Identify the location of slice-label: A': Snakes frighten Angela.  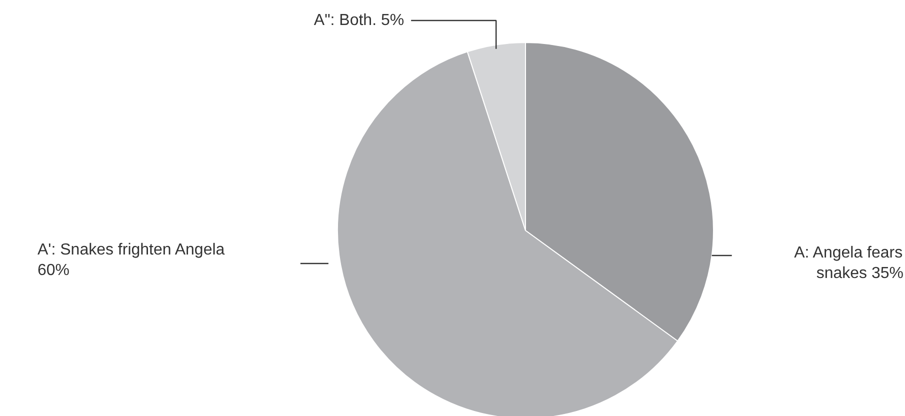
(131, 250).